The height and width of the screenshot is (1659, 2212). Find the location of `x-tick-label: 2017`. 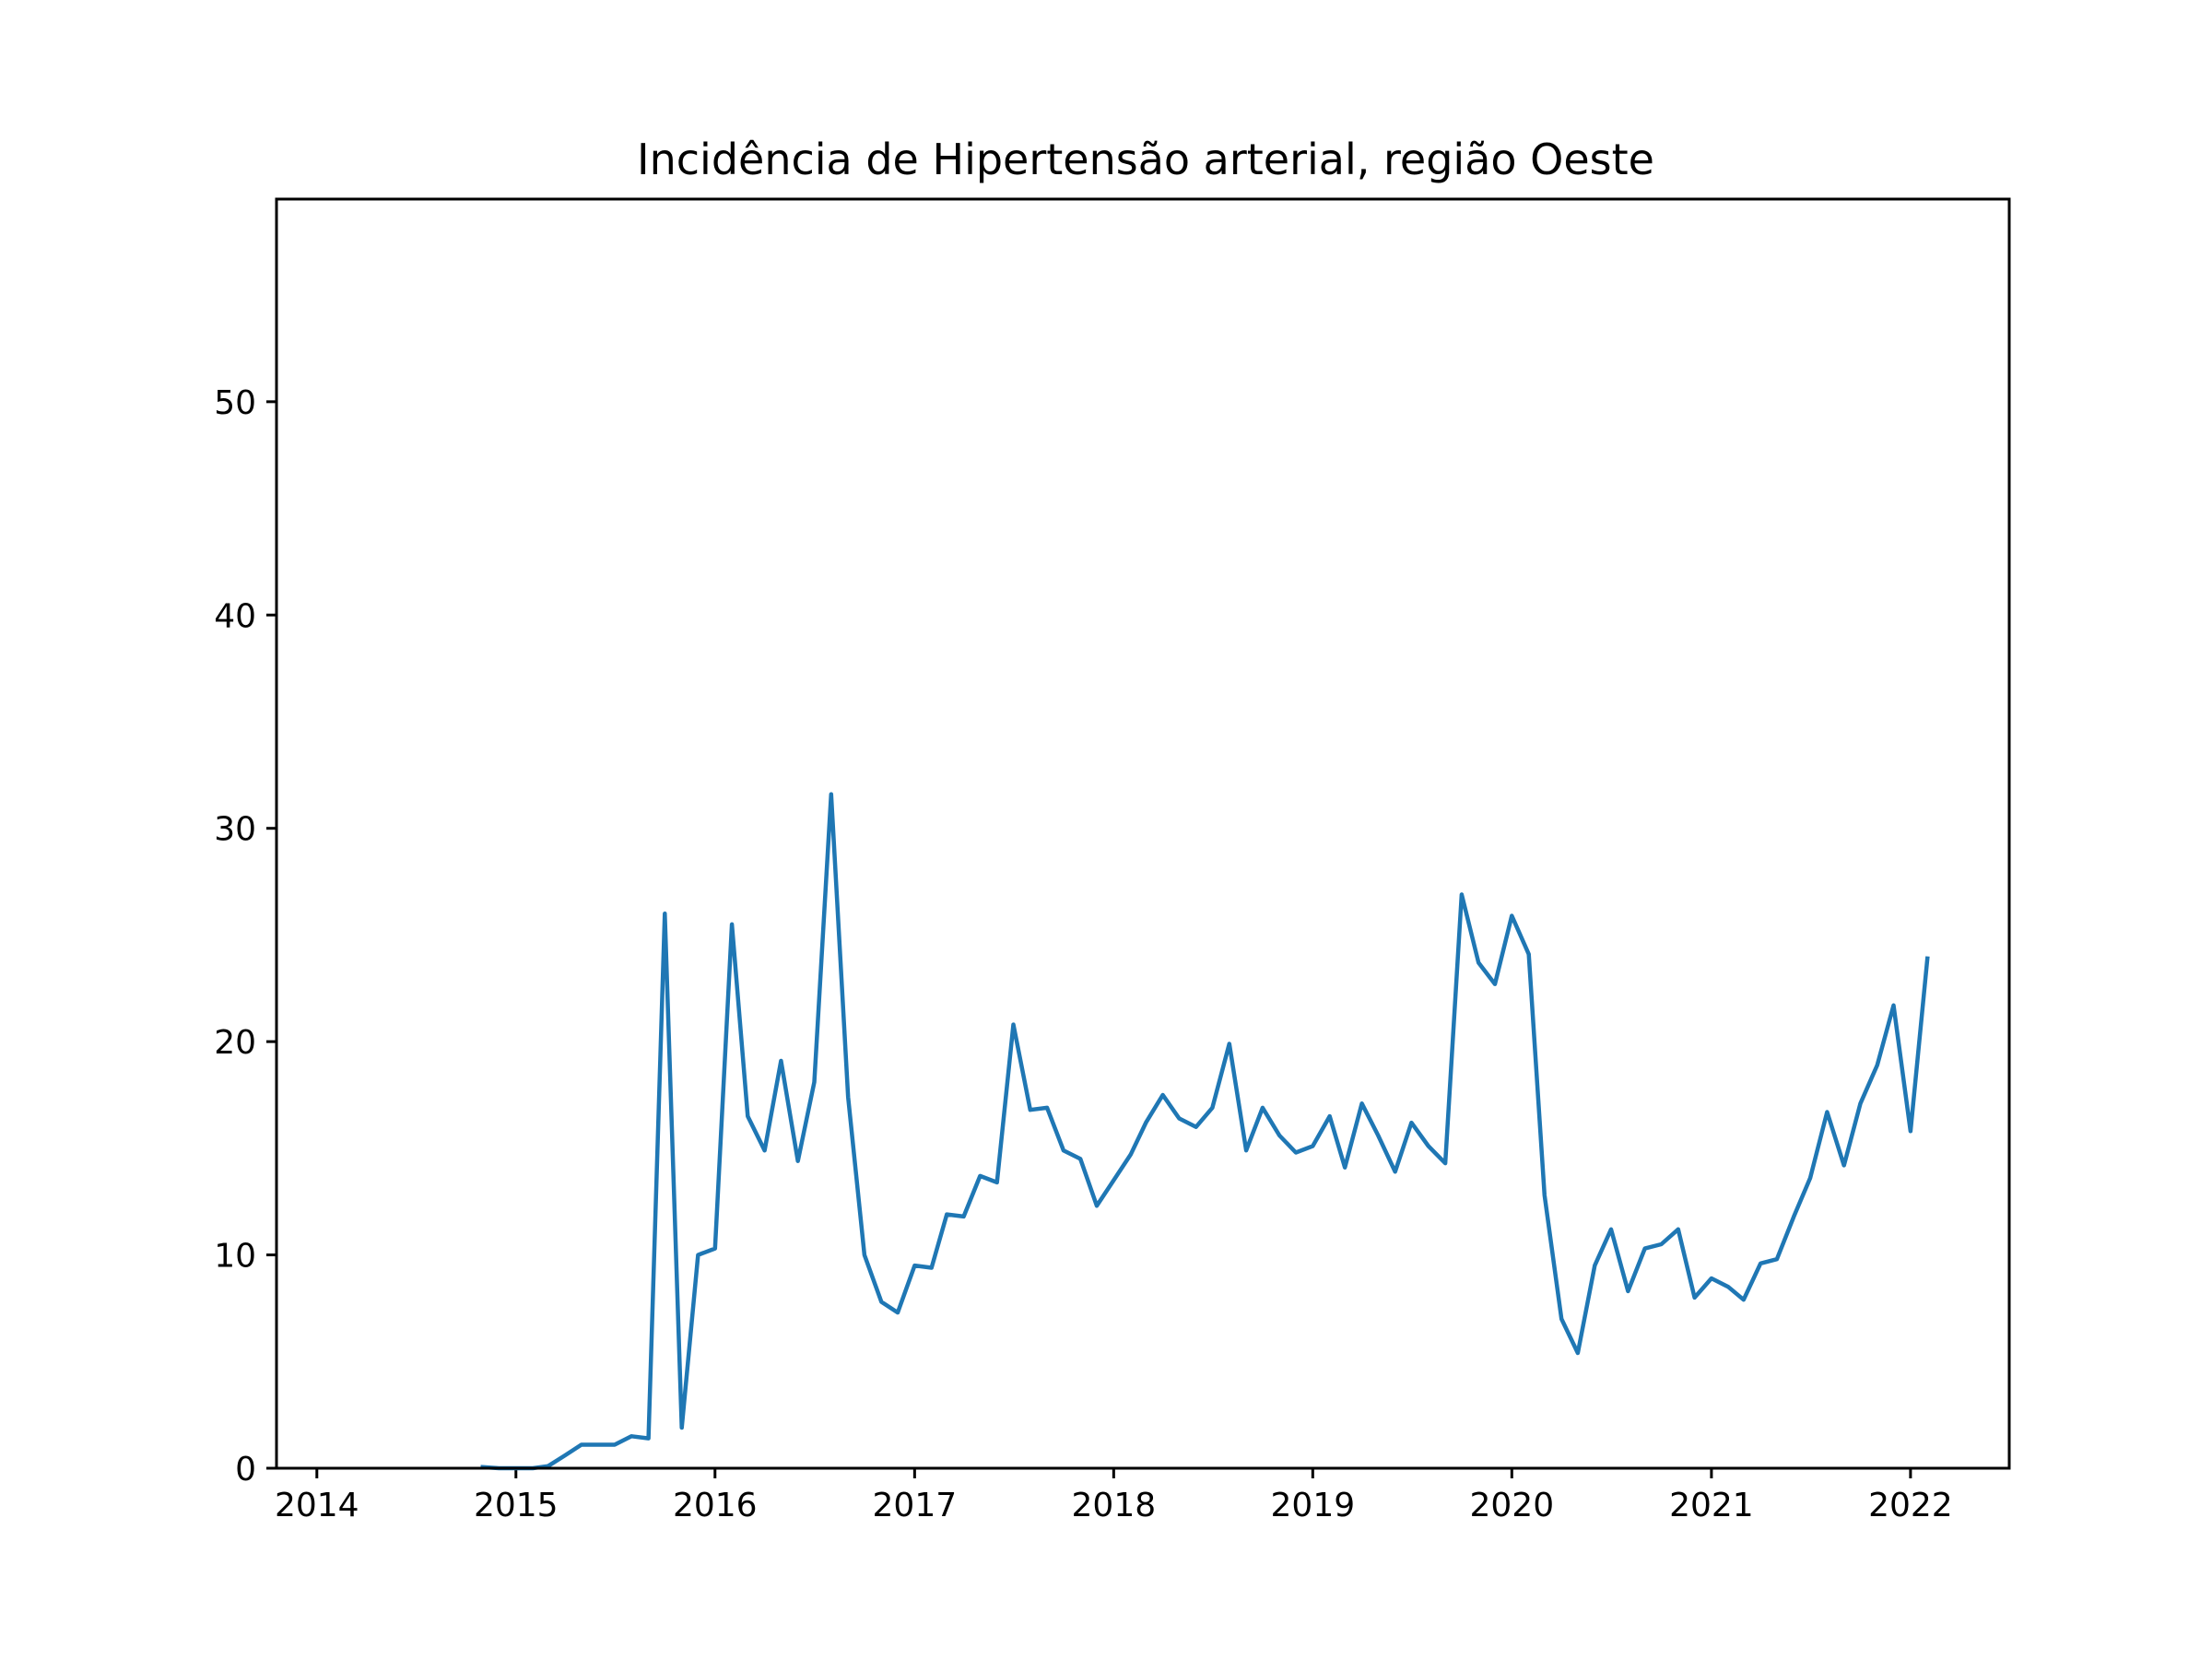

x-tick-label: 2017 is located at coordinates (915, 1505).